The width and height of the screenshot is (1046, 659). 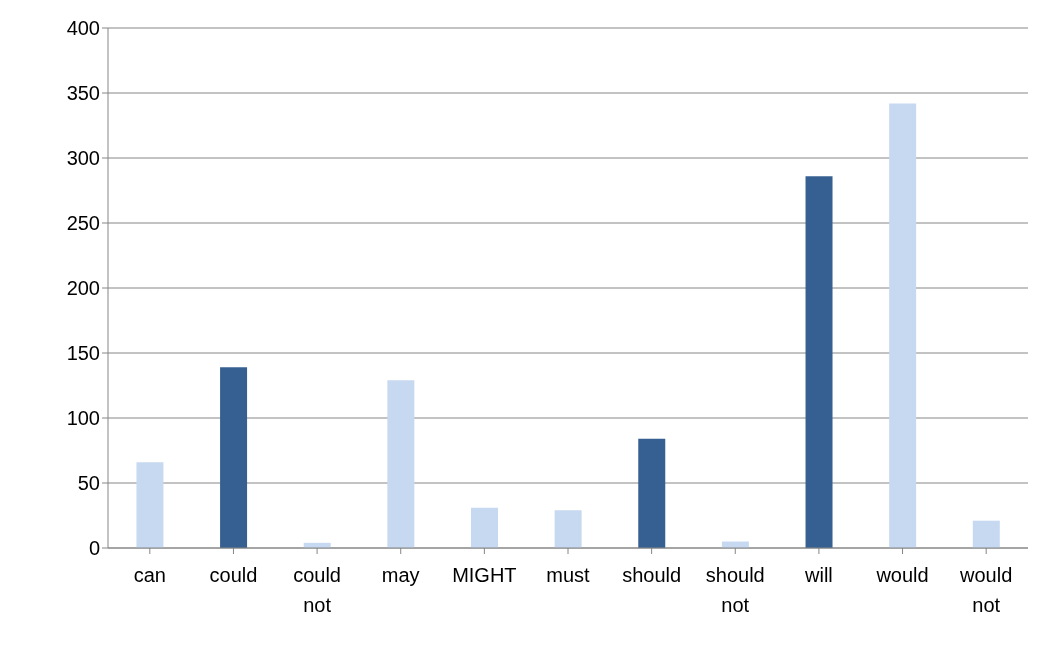 What do you see at coordinates (233, 575) in the screenshot?
I see `x-tick-label: could` at bounding box center [233, 575].